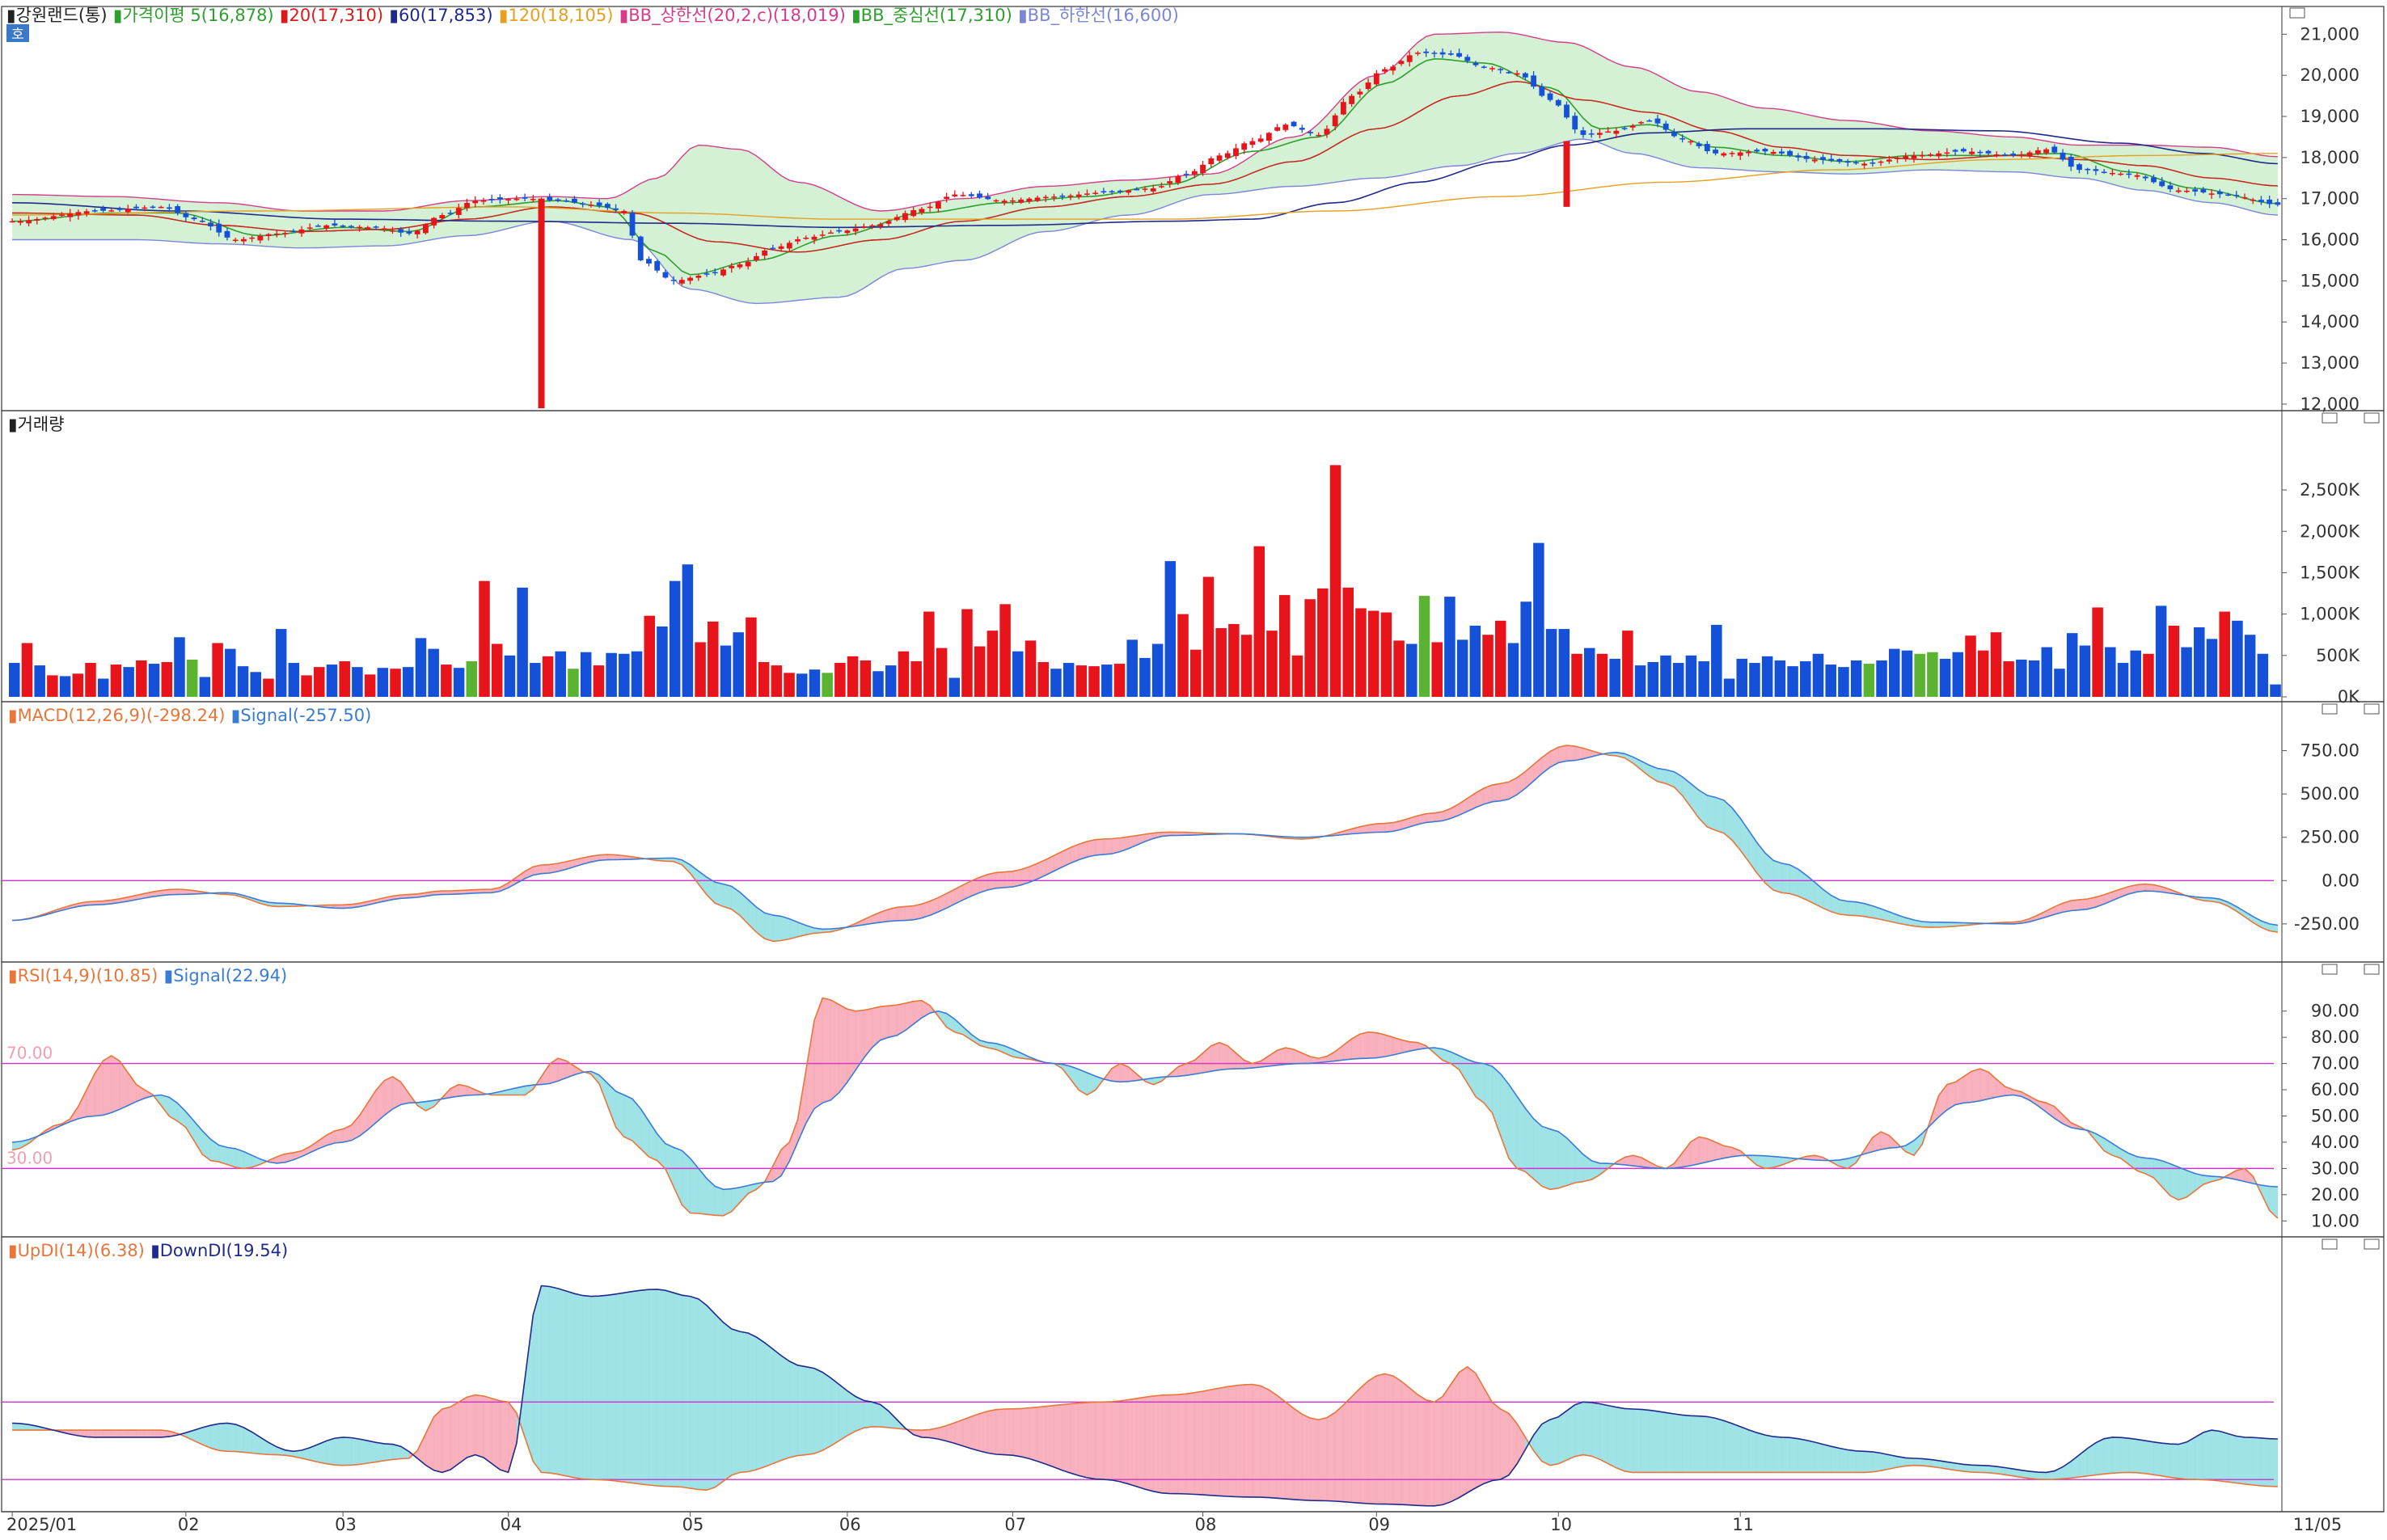 This screenshot has width=2387, height=1540. I want to click on panel-window-buttons-rsi, so click(2351, 969).